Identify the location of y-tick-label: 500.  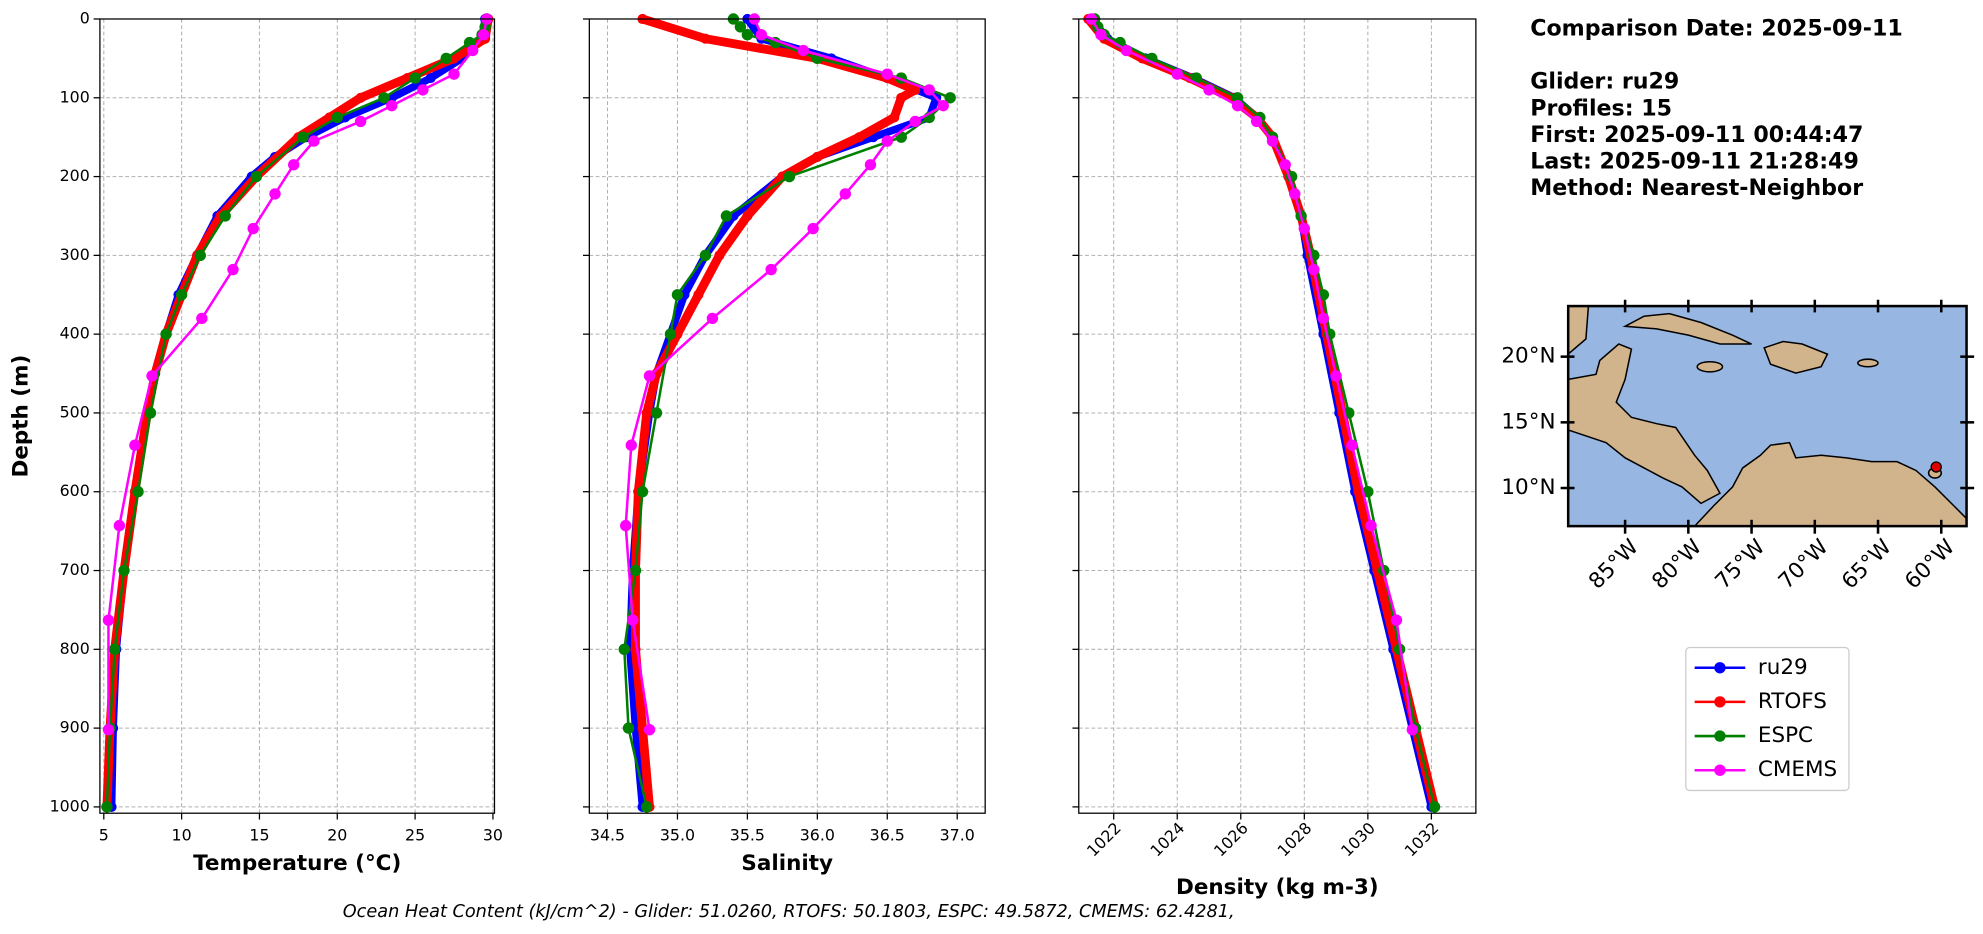
(75, 411).